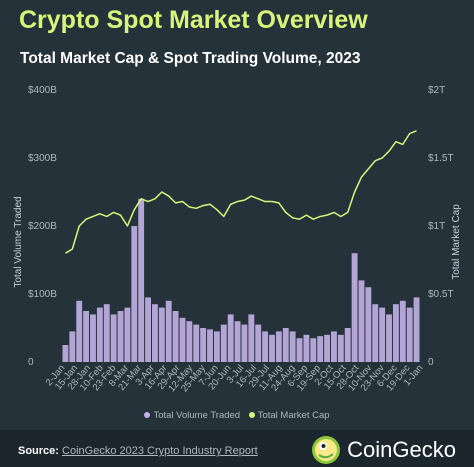  What do you see at coordinates (147, 415) in the screenshot?
I see `legend-volume-swatch` at bounding box center [147, 415].